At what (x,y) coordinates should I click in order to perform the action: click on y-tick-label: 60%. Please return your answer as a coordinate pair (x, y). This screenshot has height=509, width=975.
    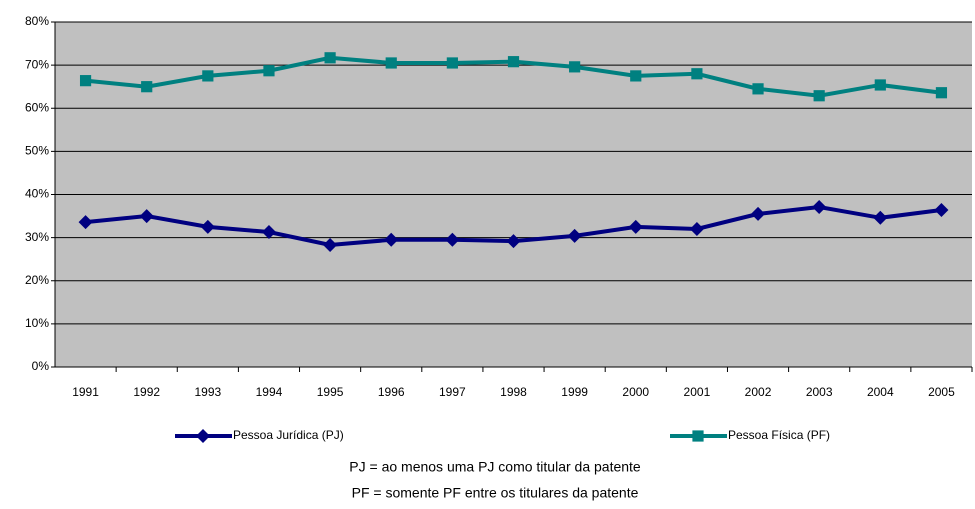
    Looking at the image, I should click on (37, 107).